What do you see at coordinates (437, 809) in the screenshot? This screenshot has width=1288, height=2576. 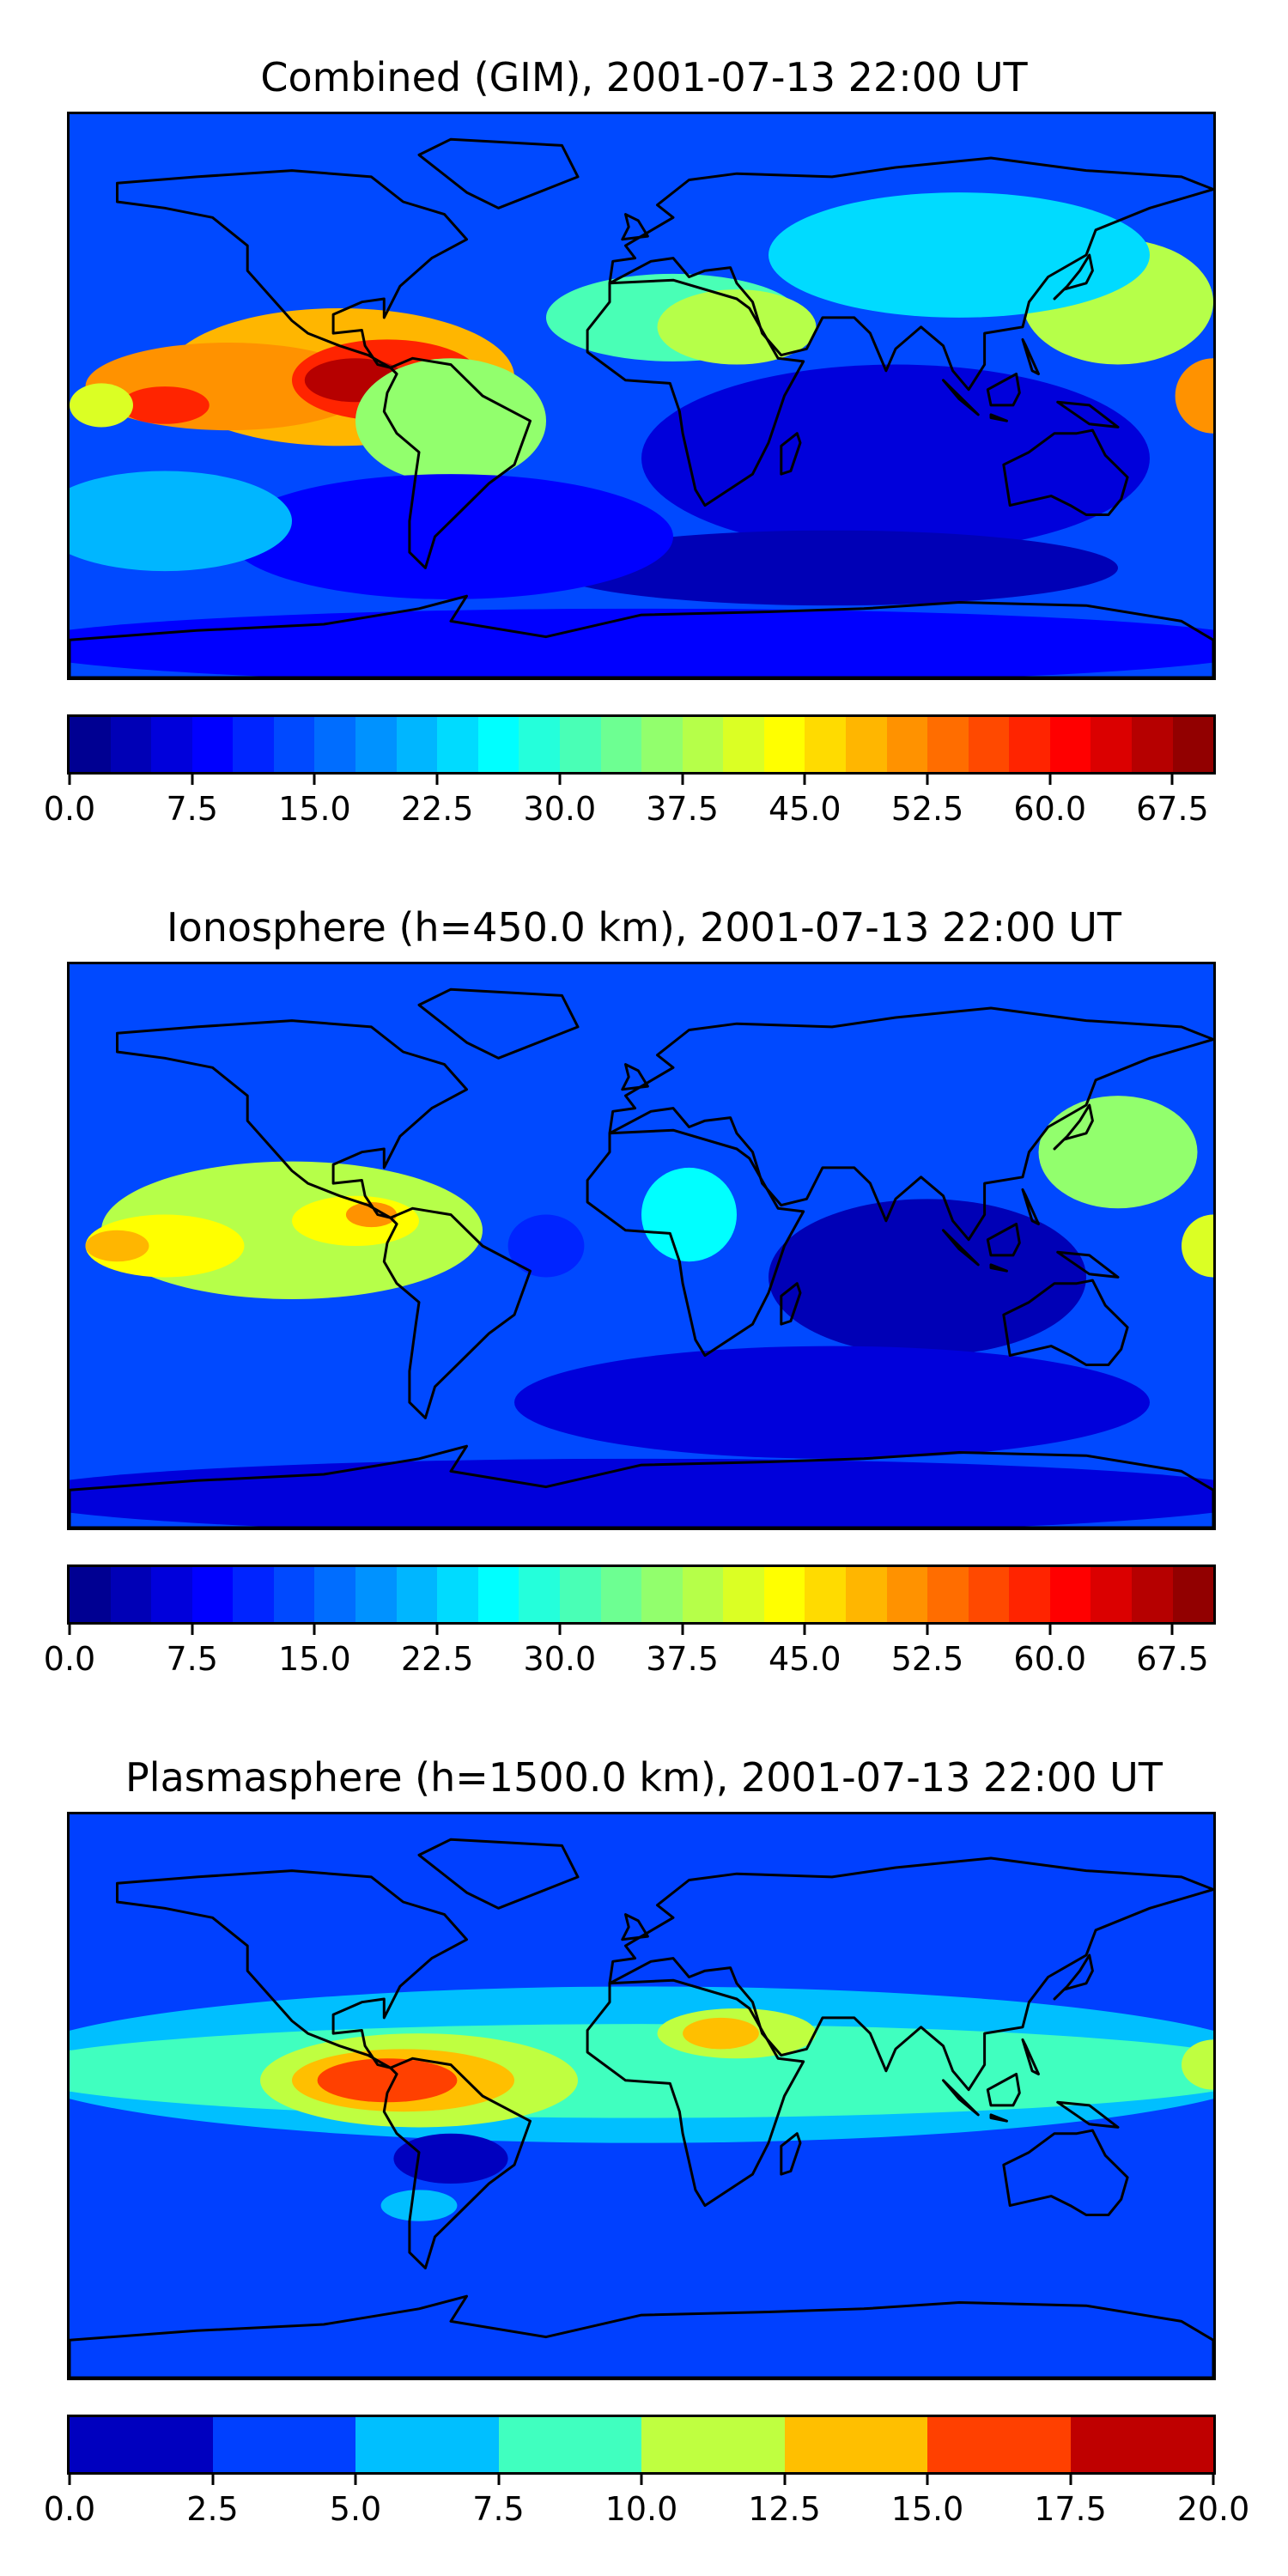 I see `colorbar-tick-label: 22.5` at bounding box center [437, 809].